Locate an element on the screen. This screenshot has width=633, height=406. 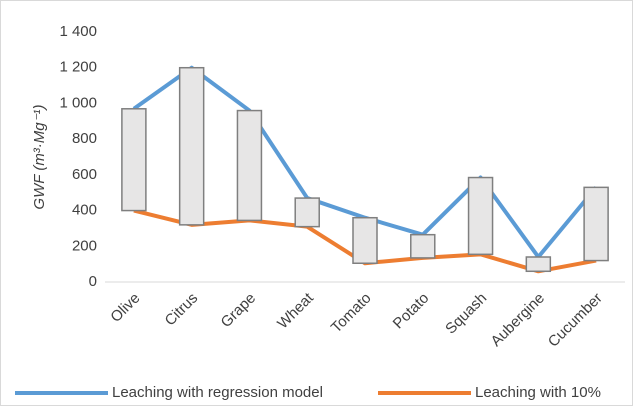
y-tick-label: 200 is located at coordinates (84, 245).